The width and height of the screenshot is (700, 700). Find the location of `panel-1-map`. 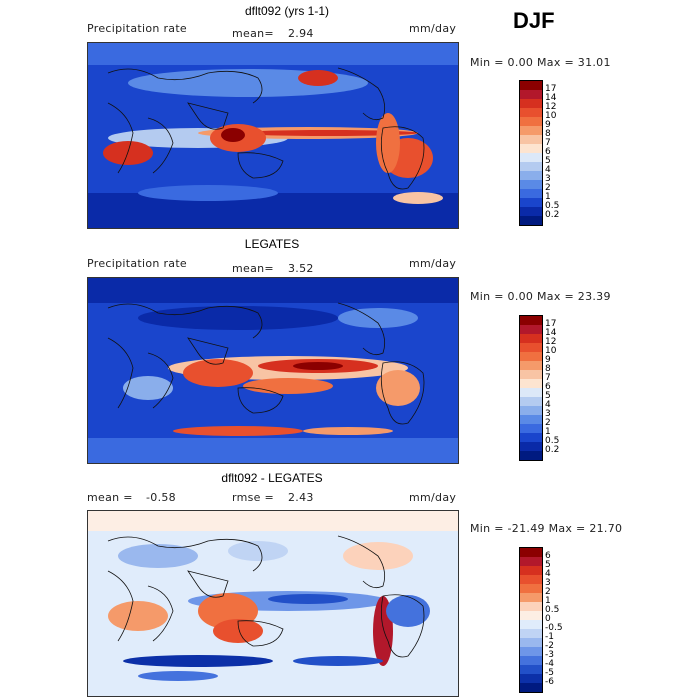

panel-1-map is located at coordinates (273, 135).